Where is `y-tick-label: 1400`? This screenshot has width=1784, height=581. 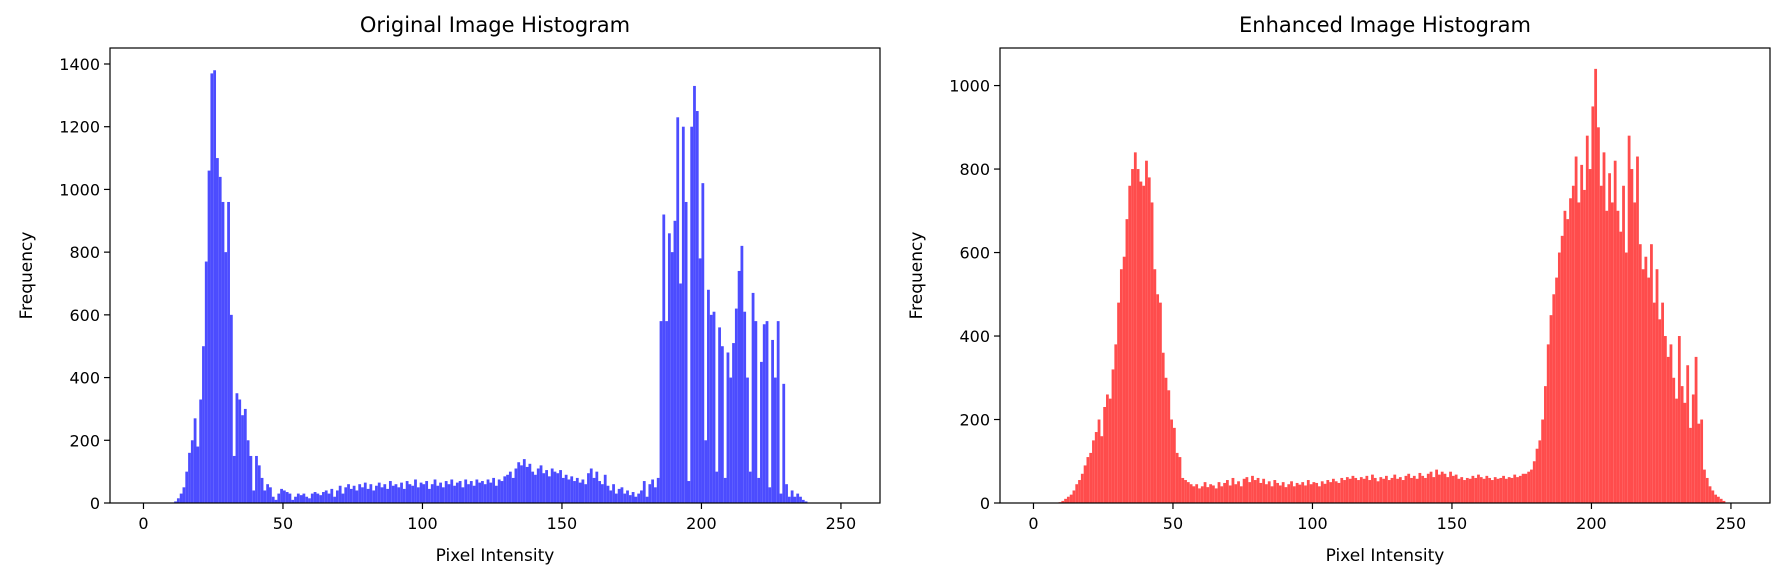
y-tick-label: 1400 is located at coordinates (79, 64).